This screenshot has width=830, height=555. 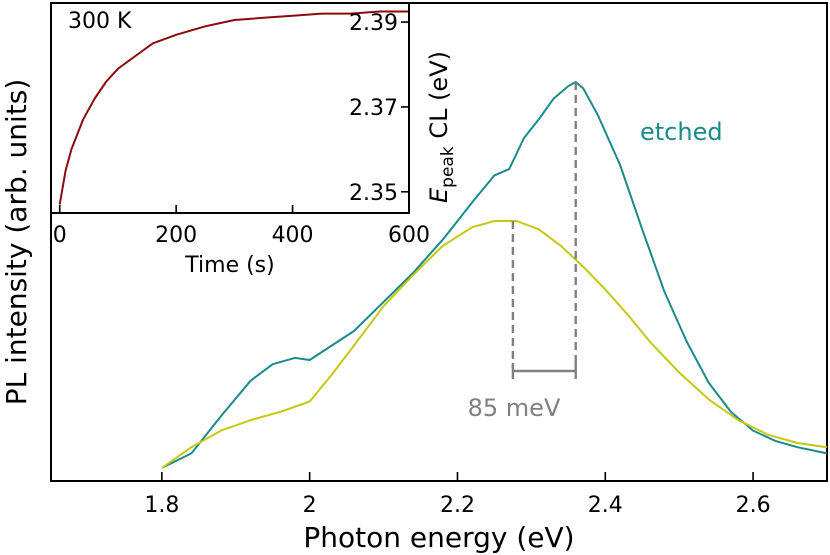 What do you see at coordinates (681, 132) in the screenshot?
I see `series-label-etched: etched` at bounding box center [681, 132].